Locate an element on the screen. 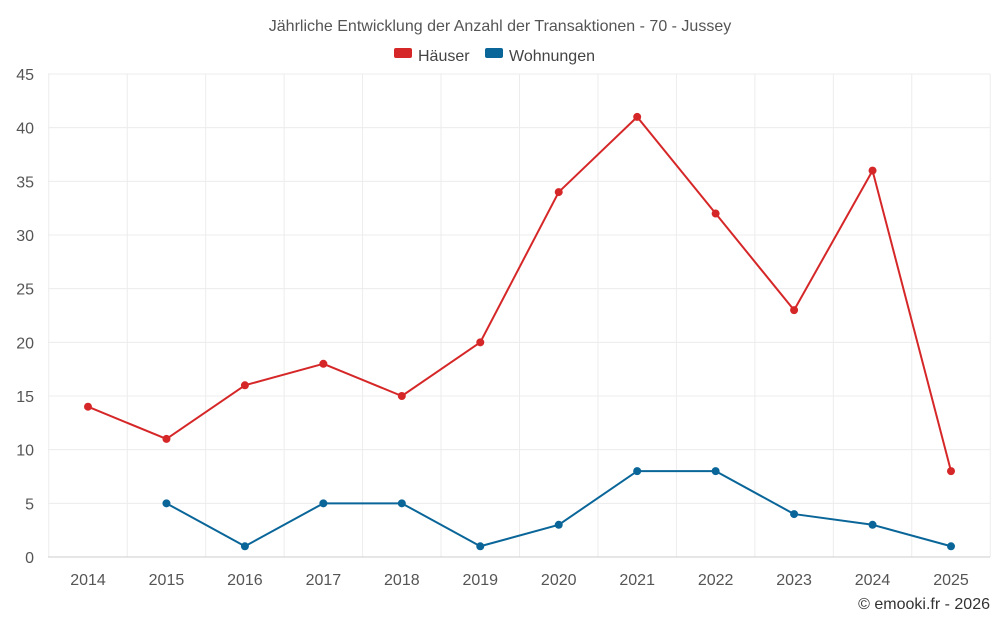 The width and height of the screenshot is (1000, 625). x-tick-label: 2022 is located at coordinates (716, 580).